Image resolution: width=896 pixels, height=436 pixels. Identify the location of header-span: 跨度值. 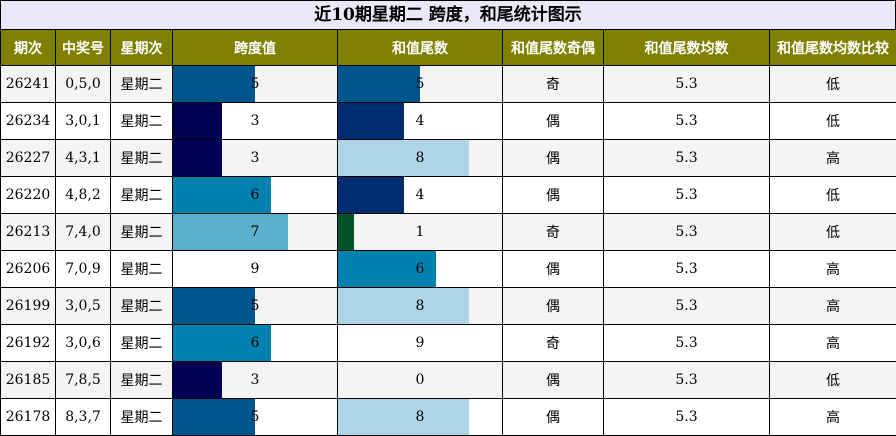
(255, 48).